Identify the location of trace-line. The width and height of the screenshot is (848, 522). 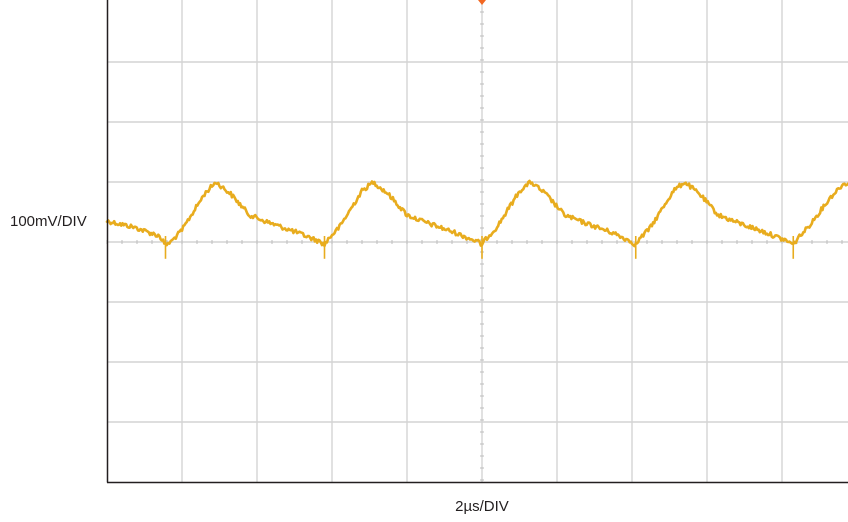
(476, 213).